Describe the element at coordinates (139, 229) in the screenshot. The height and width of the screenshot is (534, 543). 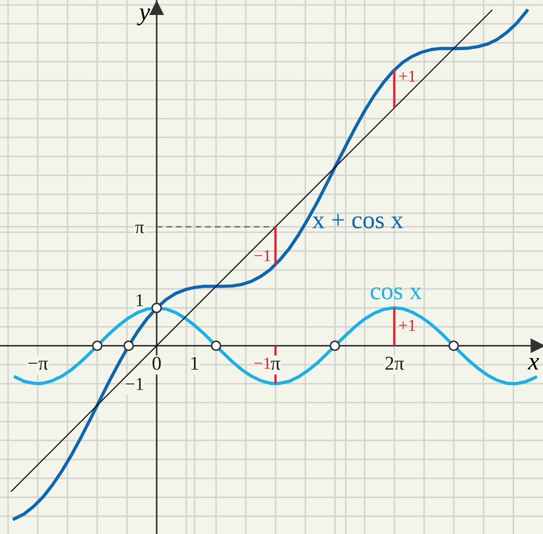
I see `y-tick-label: π` at that location.